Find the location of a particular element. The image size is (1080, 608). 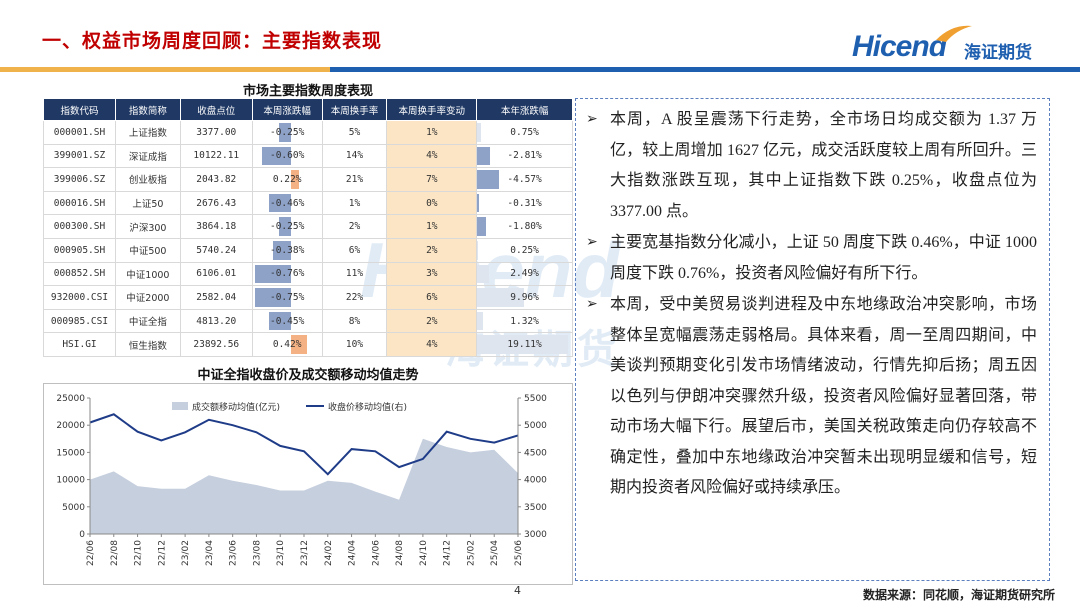

x-tick-label: 22/12 is located at coordinates (162, 553).